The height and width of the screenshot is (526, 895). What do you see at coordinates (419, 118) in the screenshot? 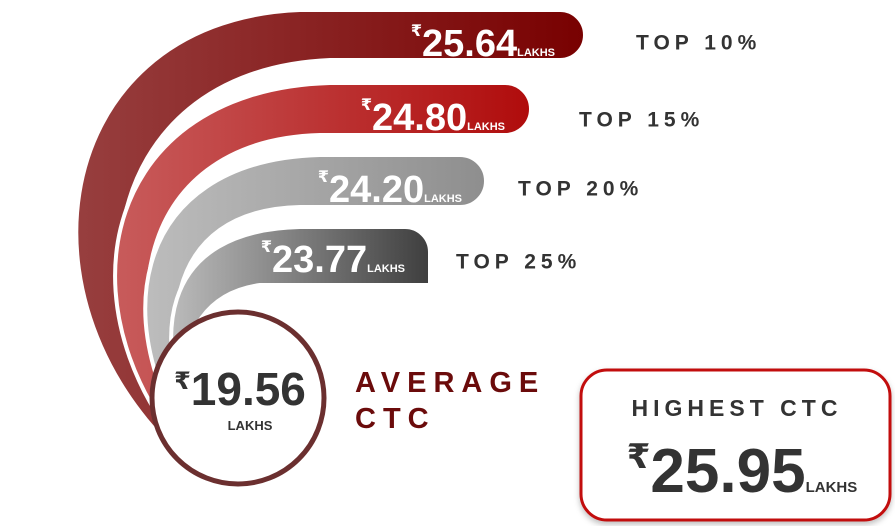
I see `number: 24.80` at bounding box center [419, 118].